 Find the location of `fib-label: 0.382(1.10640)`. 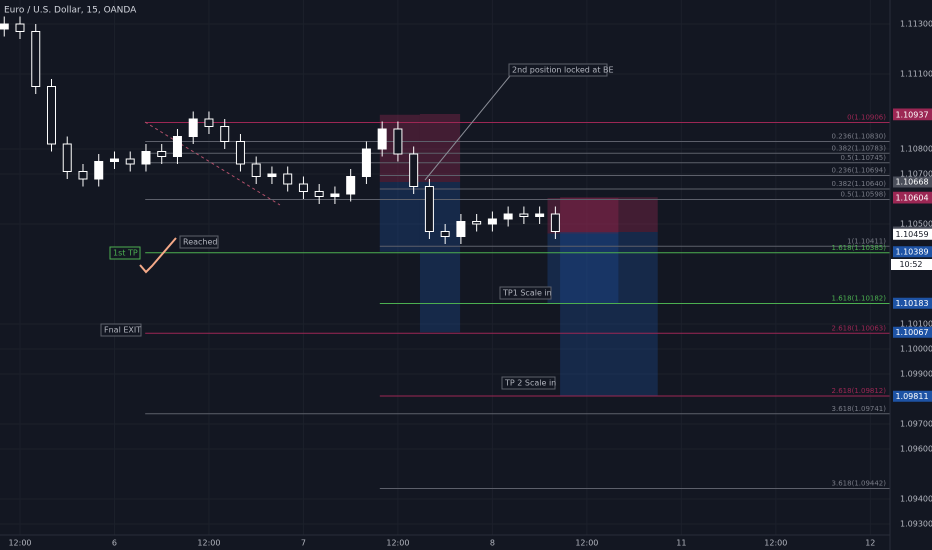

fib-label: 0.382(1.10640) is located at coordinates (859, 184).